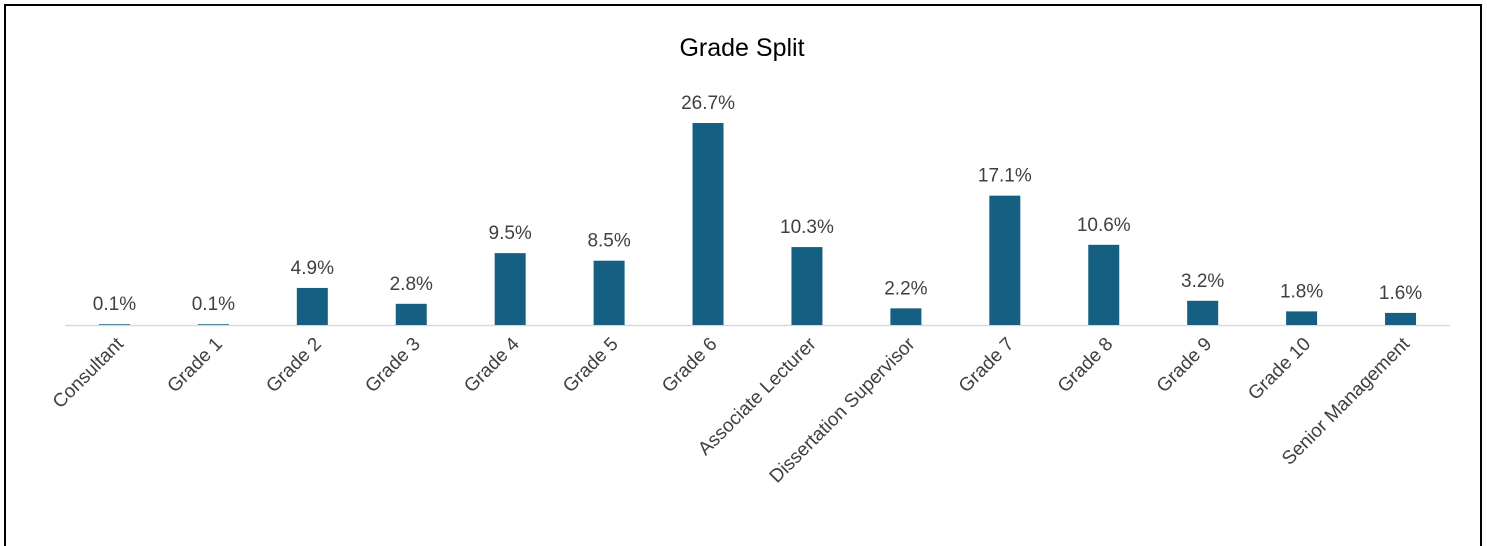  I want to click on data-label: 9.5%, so click(510, 233).